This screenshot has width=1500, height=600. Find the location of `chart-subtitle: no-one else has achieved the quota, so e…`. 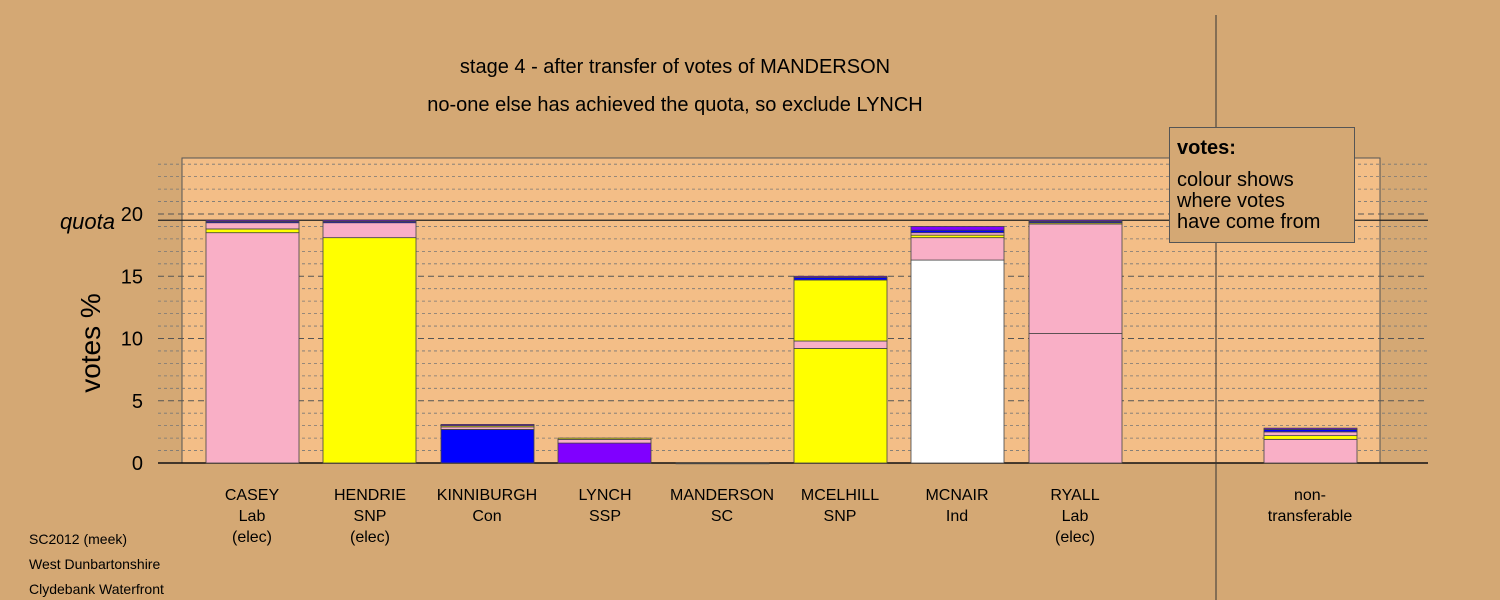

chart-subtitle: no-one else has achieved the quota, so e… is located at coordinates (675, 105).